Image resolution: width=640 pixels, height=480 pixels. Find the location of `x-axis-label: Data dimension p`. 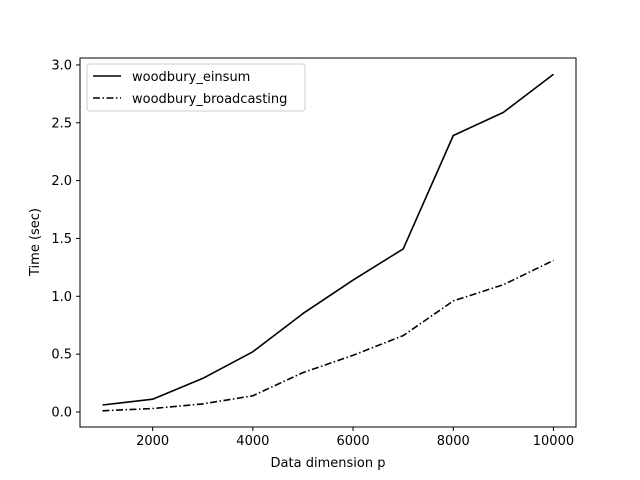

x-axis-label: Data dimension p is located at coordinates (328, 463).